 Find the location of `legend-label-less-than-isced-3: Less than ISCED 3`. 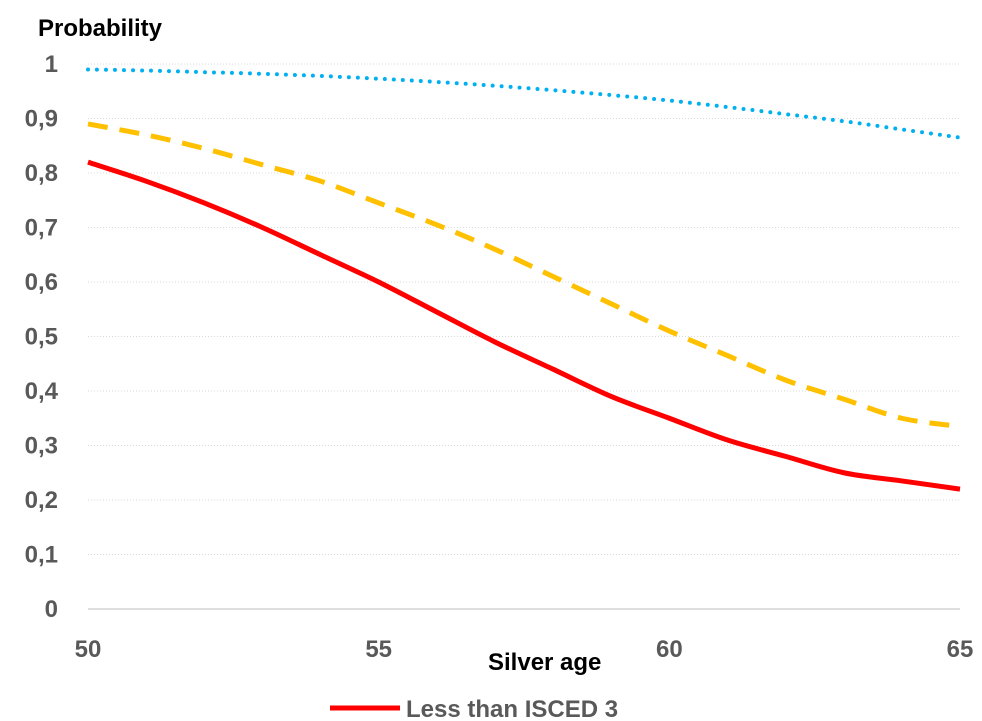

legend-label-less-than-isced-3: Less than ISCED 3 is located at coordinates (512, 708).